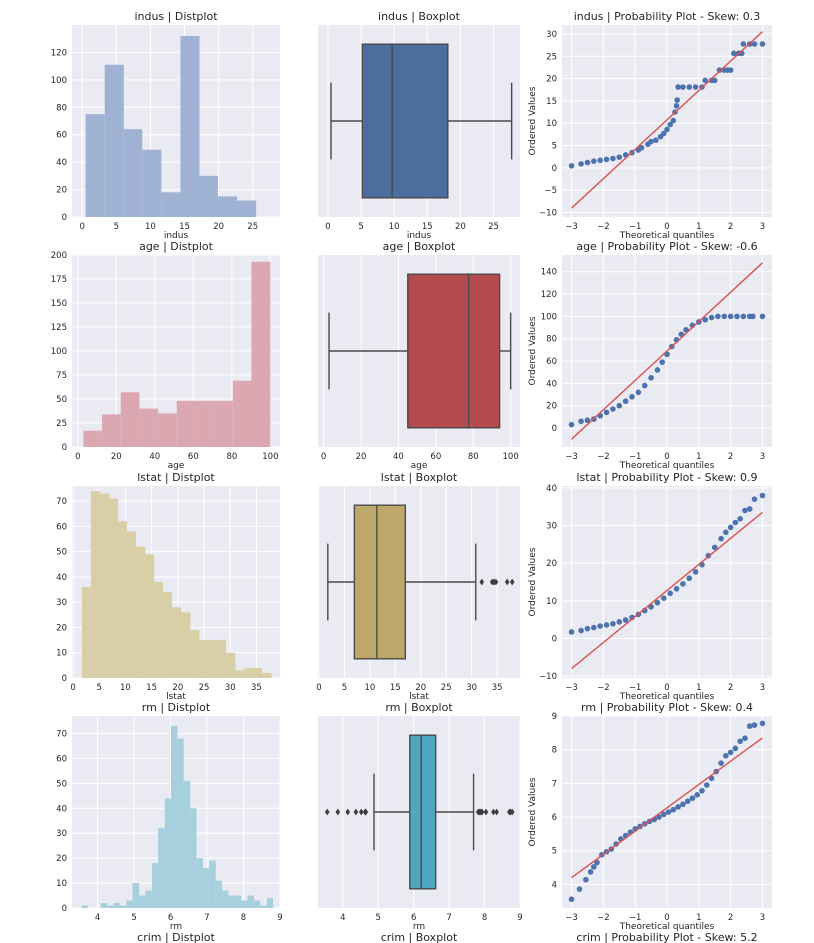  What do you see at coordinates (176, 927) in the screenshot?
I see `x-axis-label: rm` at bounding box center [176, 927].